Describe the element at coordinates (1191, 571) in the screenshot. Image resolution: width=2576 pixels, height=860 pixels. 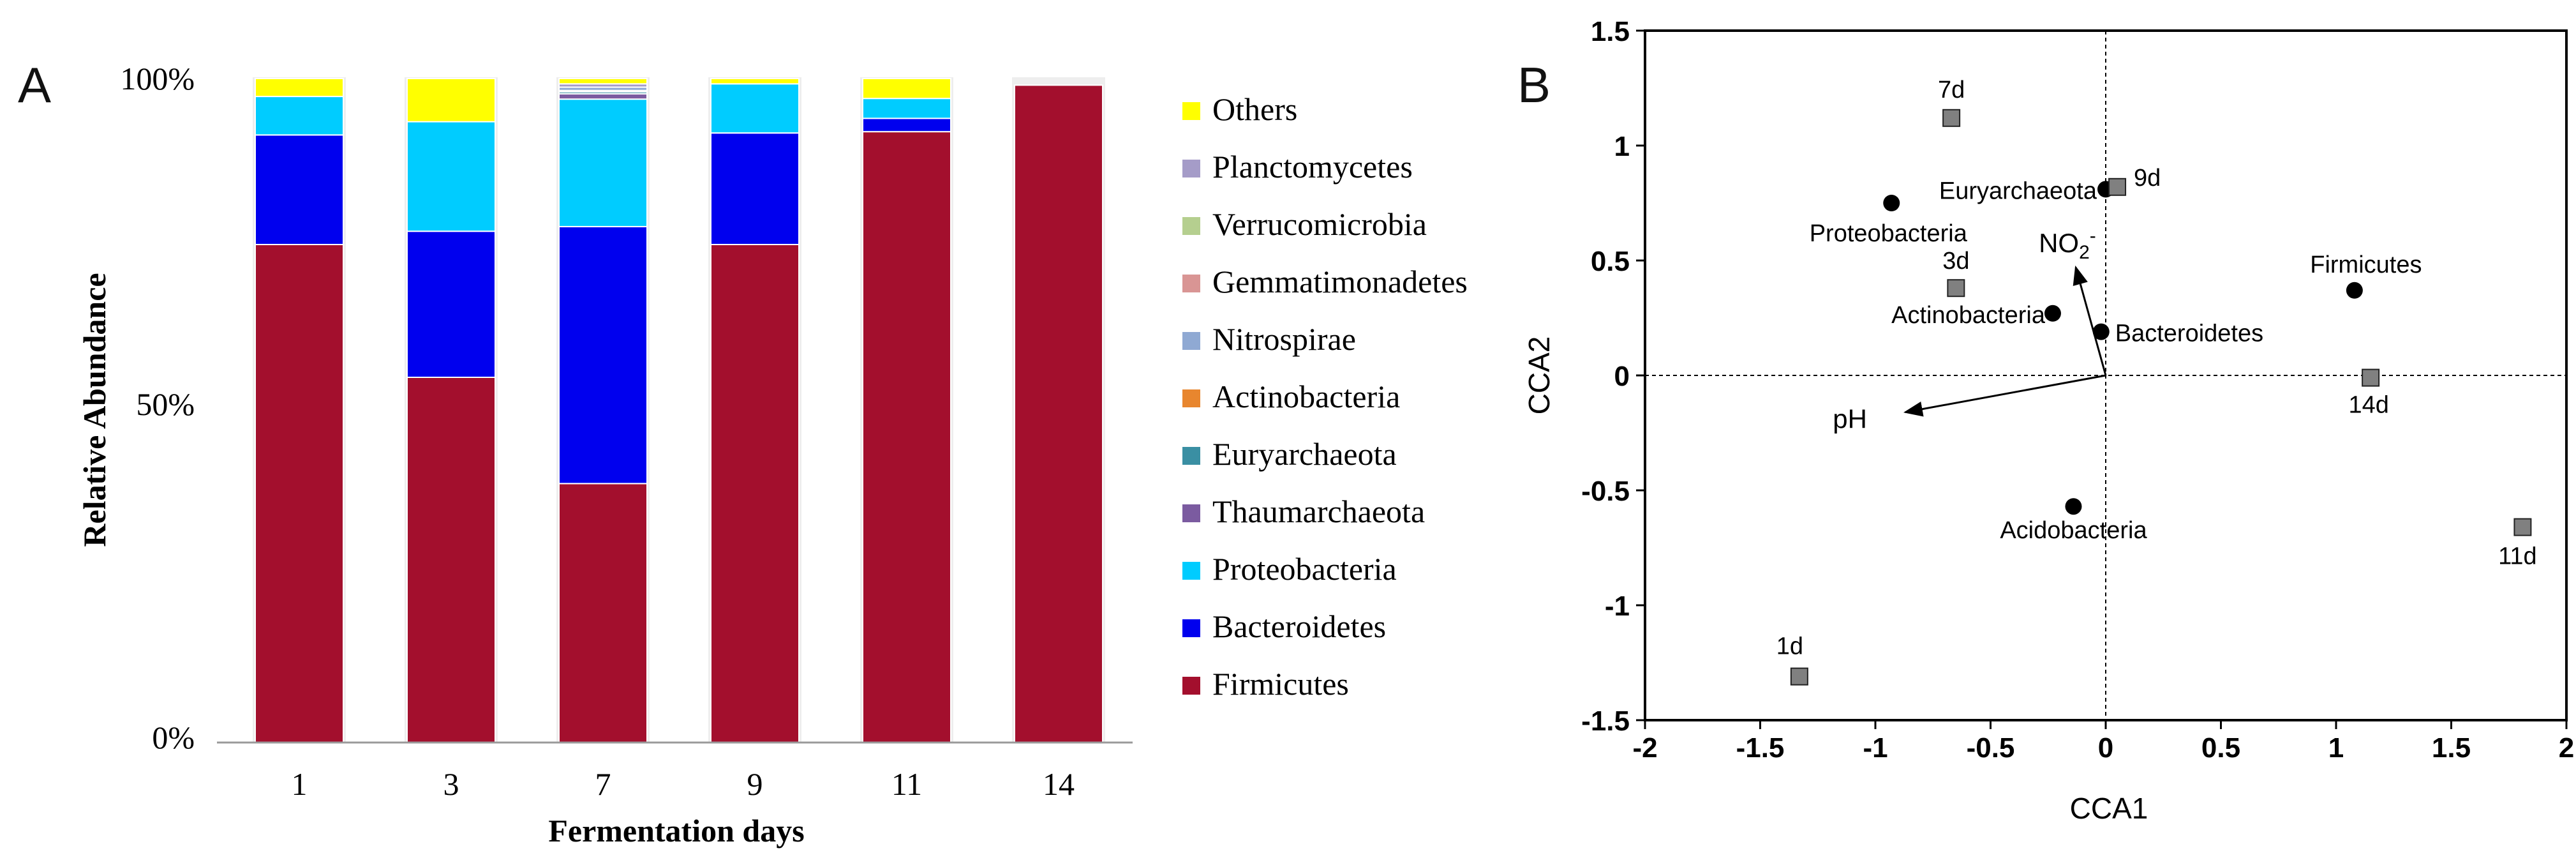
I see `legend-swatch-proteobacteria` at that location.